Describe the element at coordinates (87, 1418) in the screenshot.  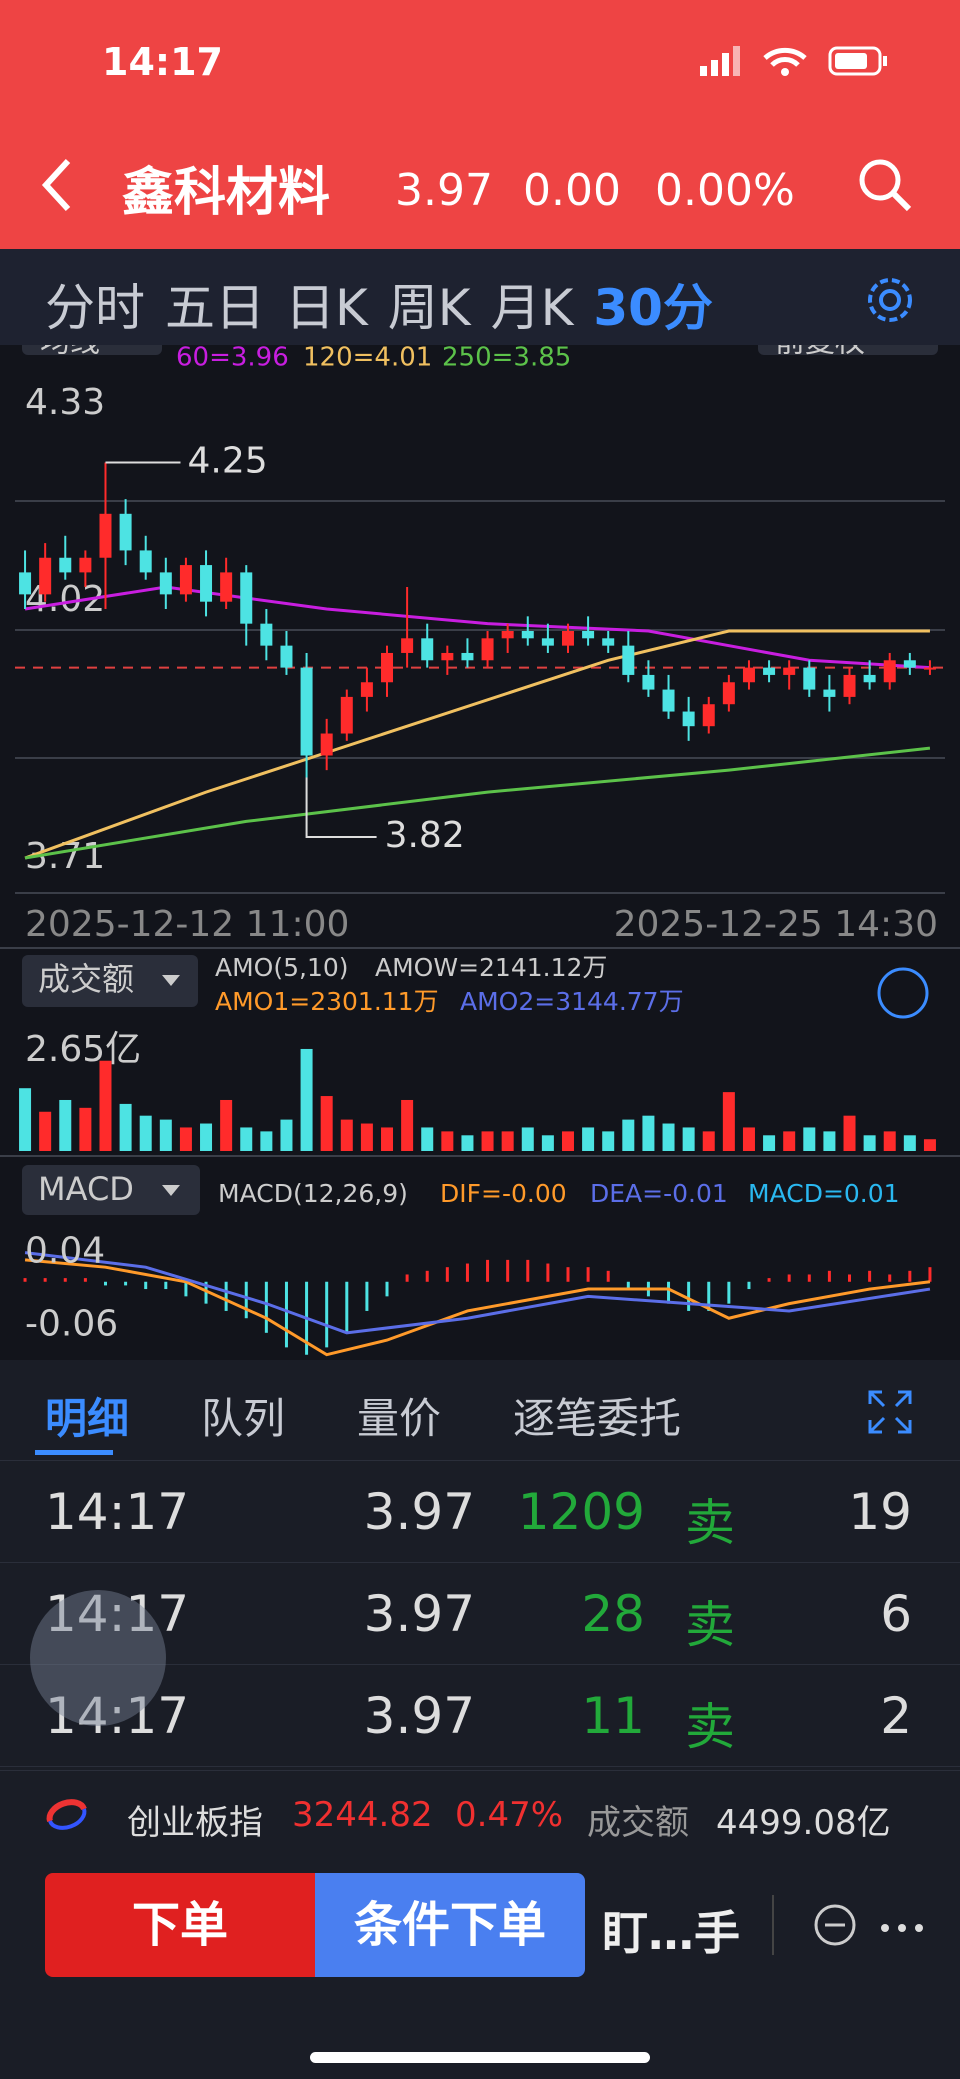
I see `trade-tab: 明细` at that location.